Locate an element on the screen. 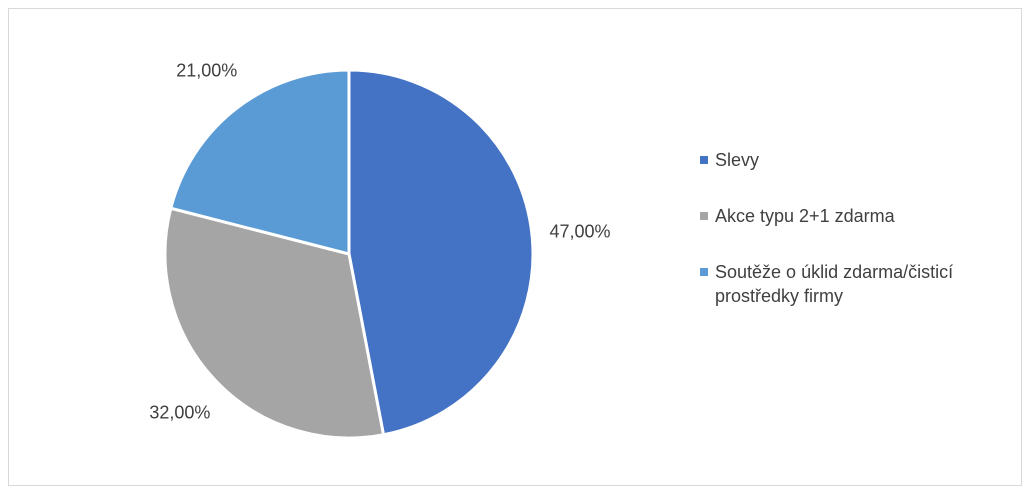  data-label-0: 47,00% is located at coordinates (580, 231).